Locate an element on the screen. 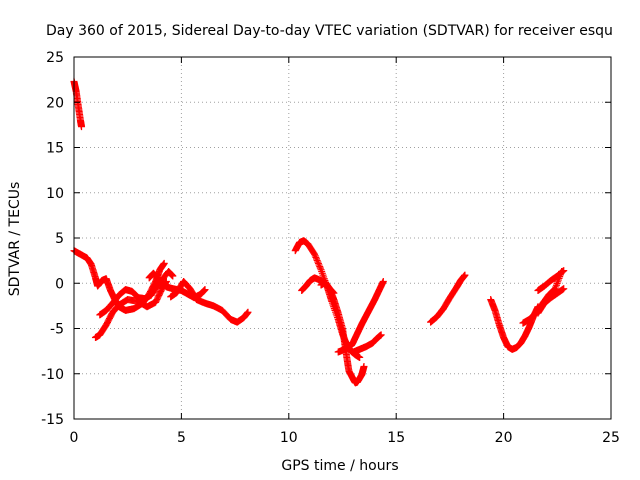 This screenshot has width=640, height=480. y-tick-label: 25 is located at coordinates (55, 58).